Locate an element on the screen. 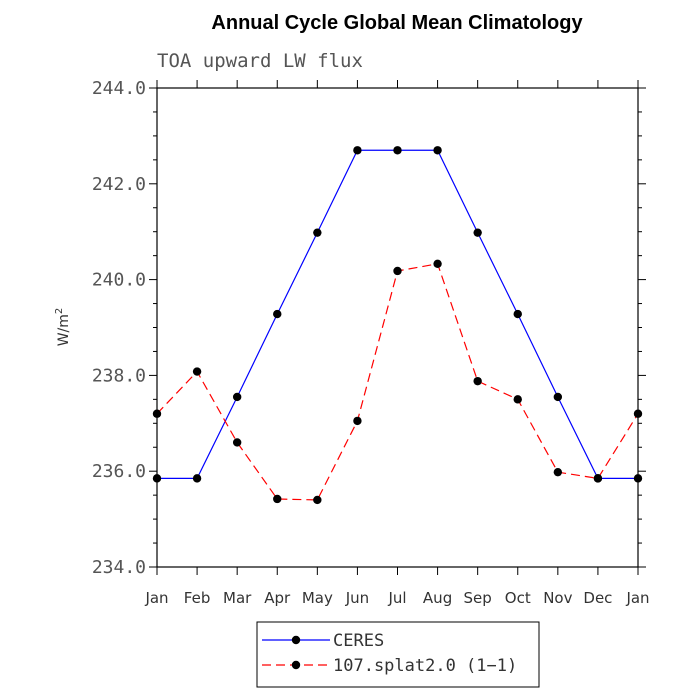  x-tick-label: Nov is located at coordinates (557, 598).